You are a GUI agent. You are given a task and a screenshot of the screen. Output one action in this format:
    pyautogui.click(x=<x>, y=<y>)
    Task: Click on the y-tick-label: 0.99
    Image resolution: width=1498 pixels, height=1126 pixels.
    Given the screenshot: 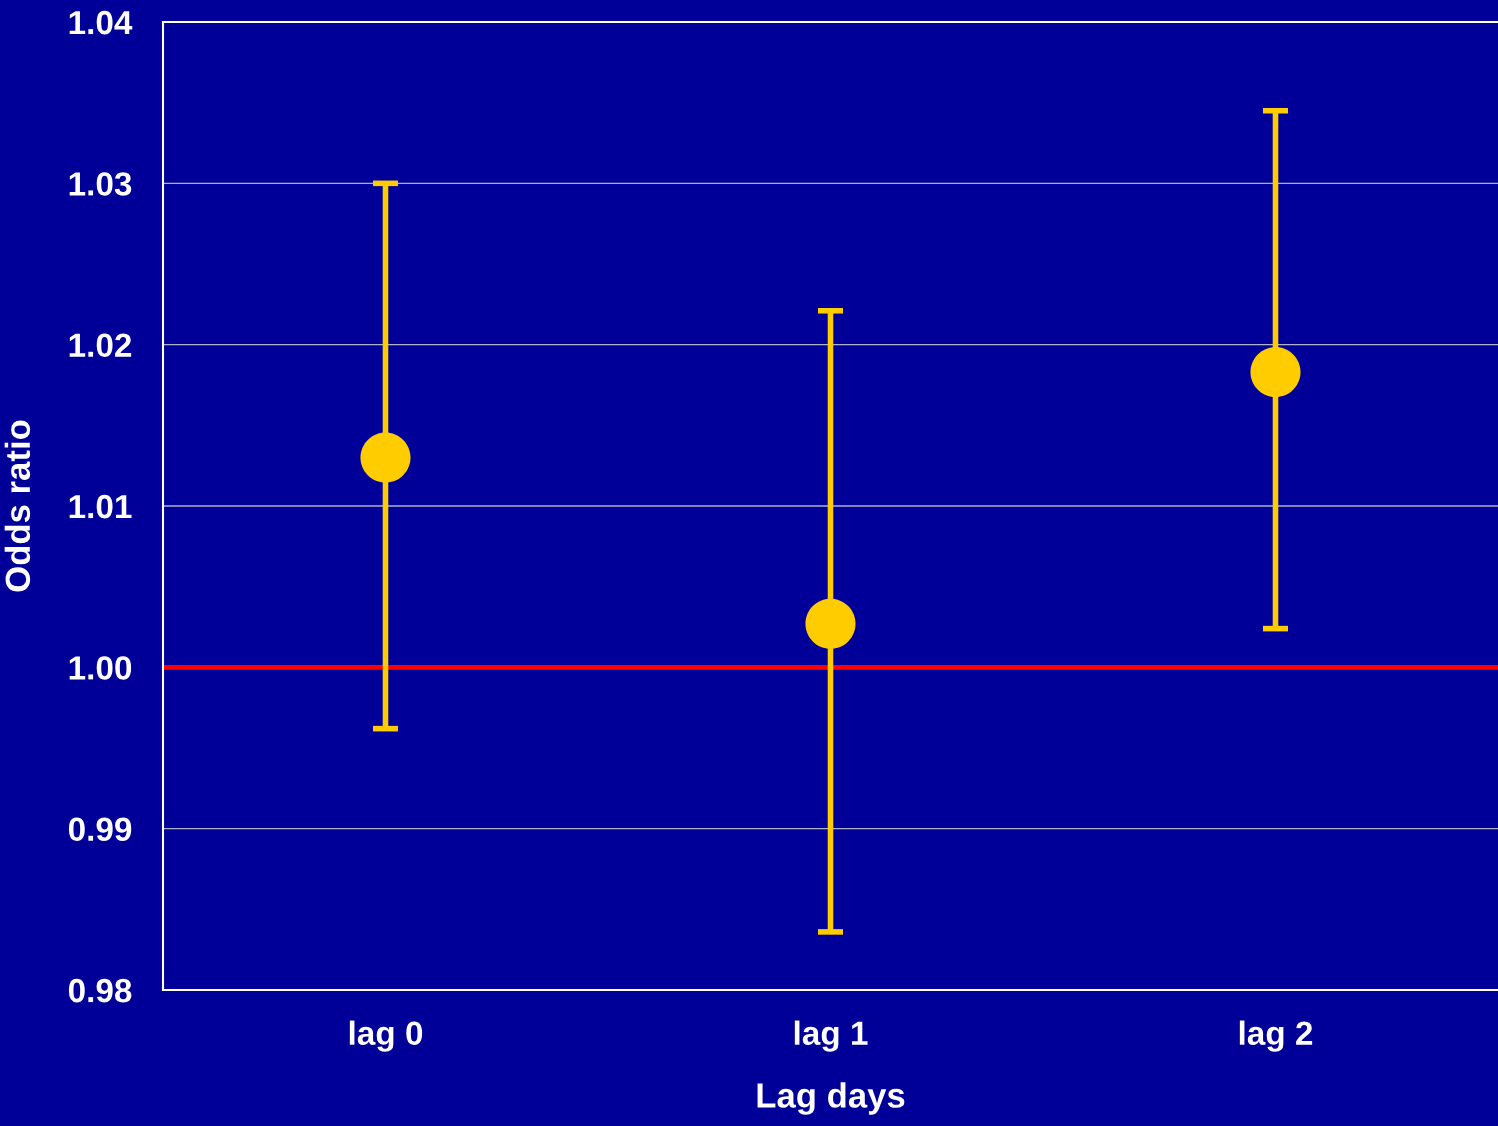 What is the action you would take?
    pyautogui.click(x=100, y=829)
    